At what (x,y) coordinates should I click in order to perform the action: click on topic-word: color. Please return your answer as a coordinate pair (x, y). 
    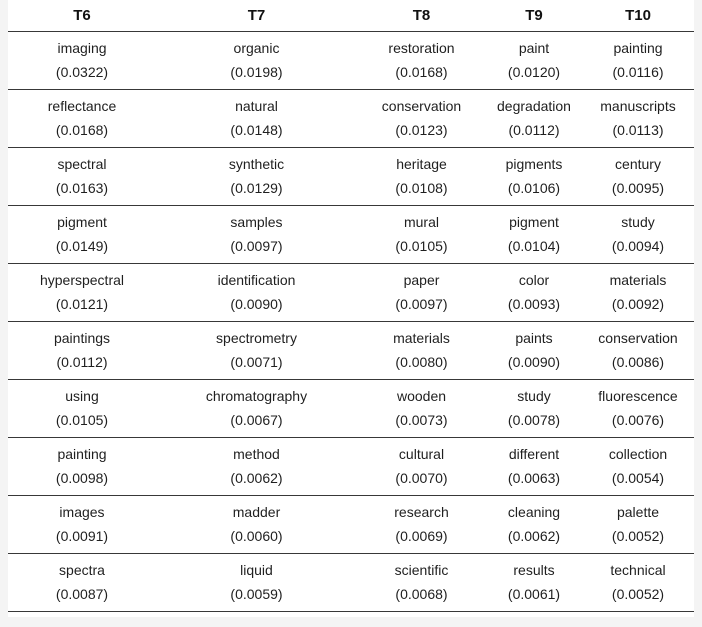
    Looking at the image, I should click on (534, 280).